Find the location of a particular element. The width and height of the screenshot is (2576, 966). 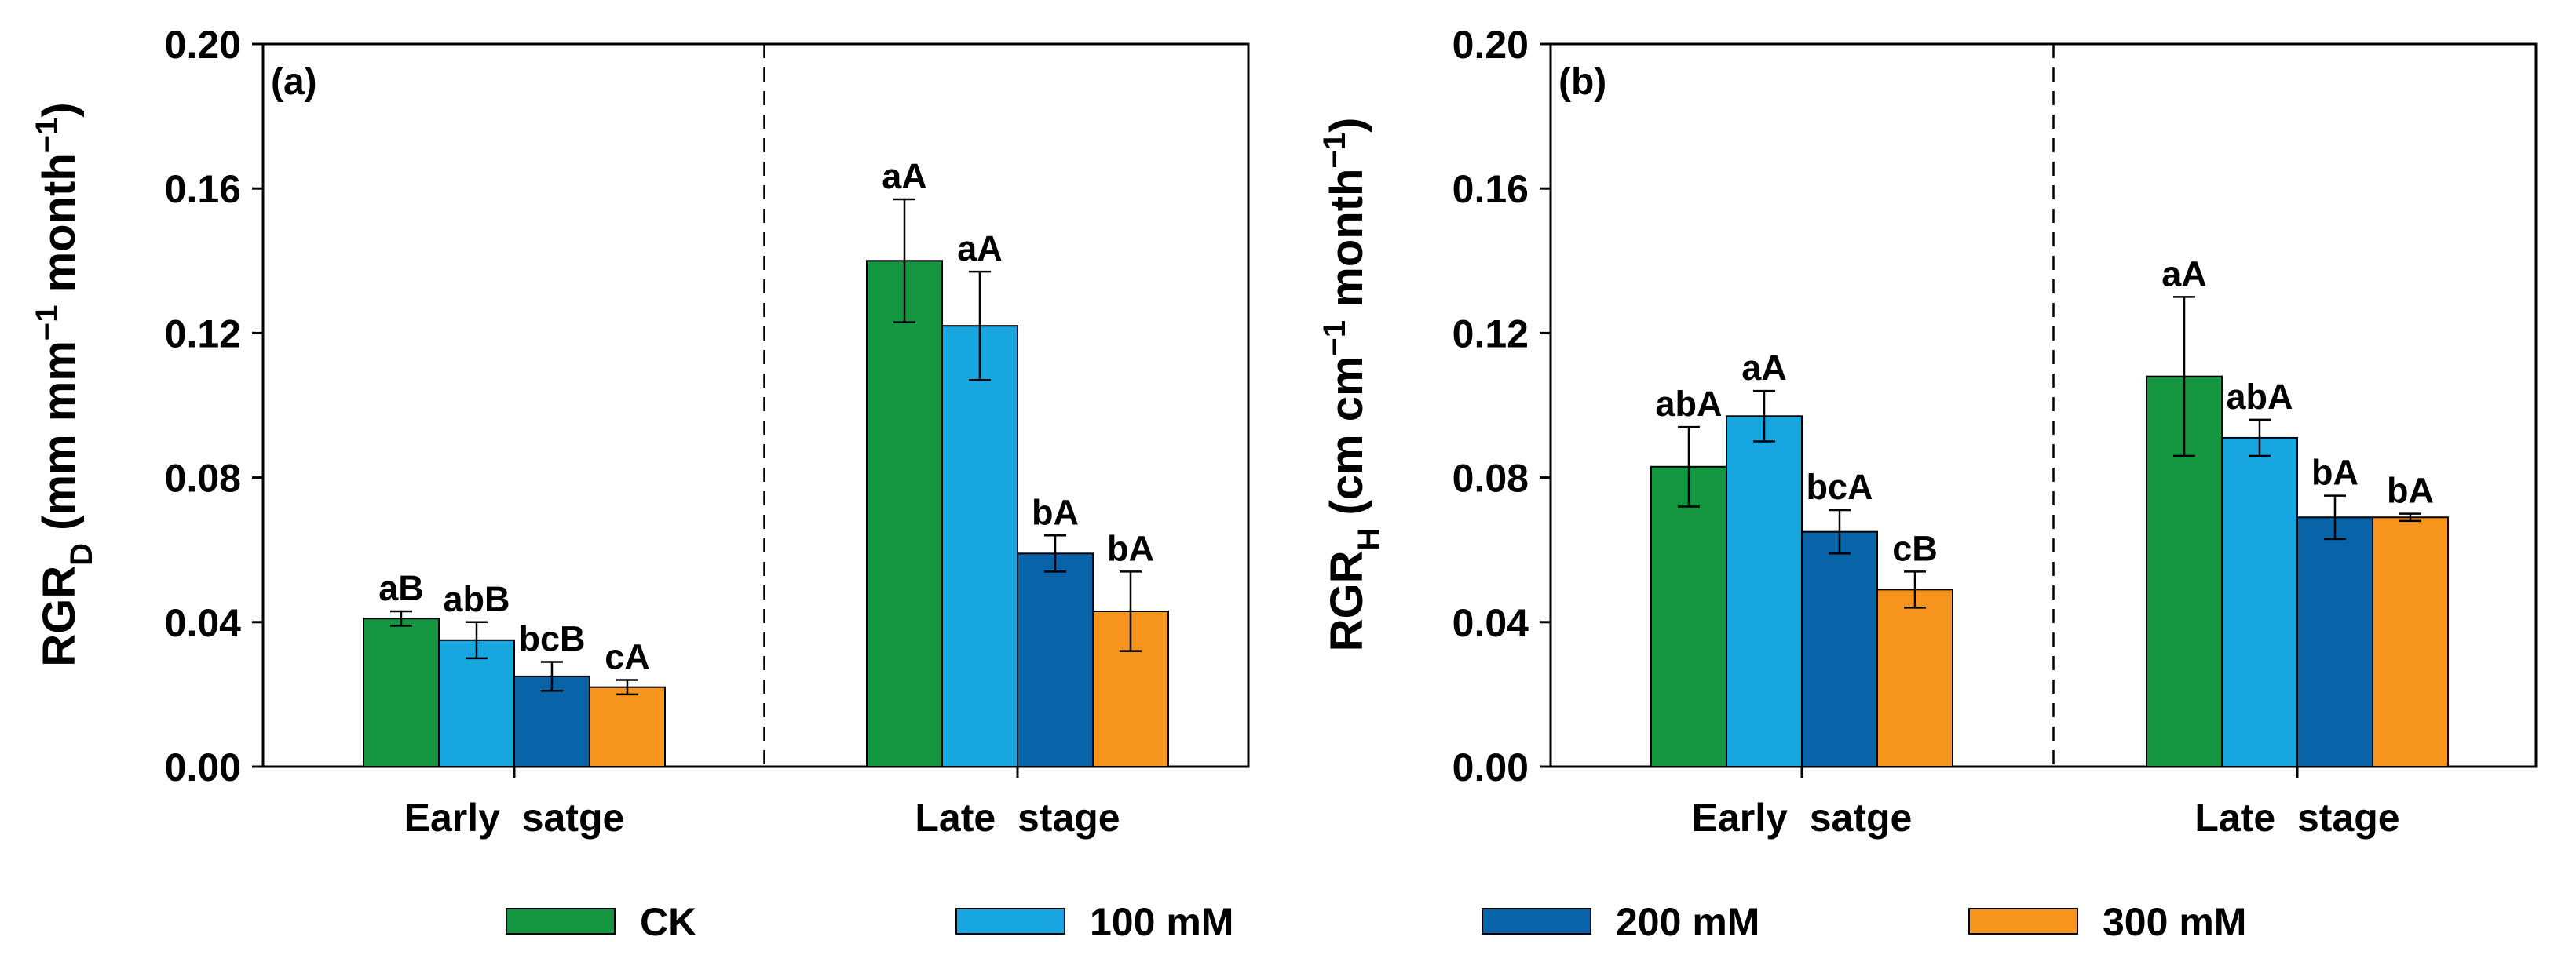

data-label: cB is located at coordinates (1915, 548).